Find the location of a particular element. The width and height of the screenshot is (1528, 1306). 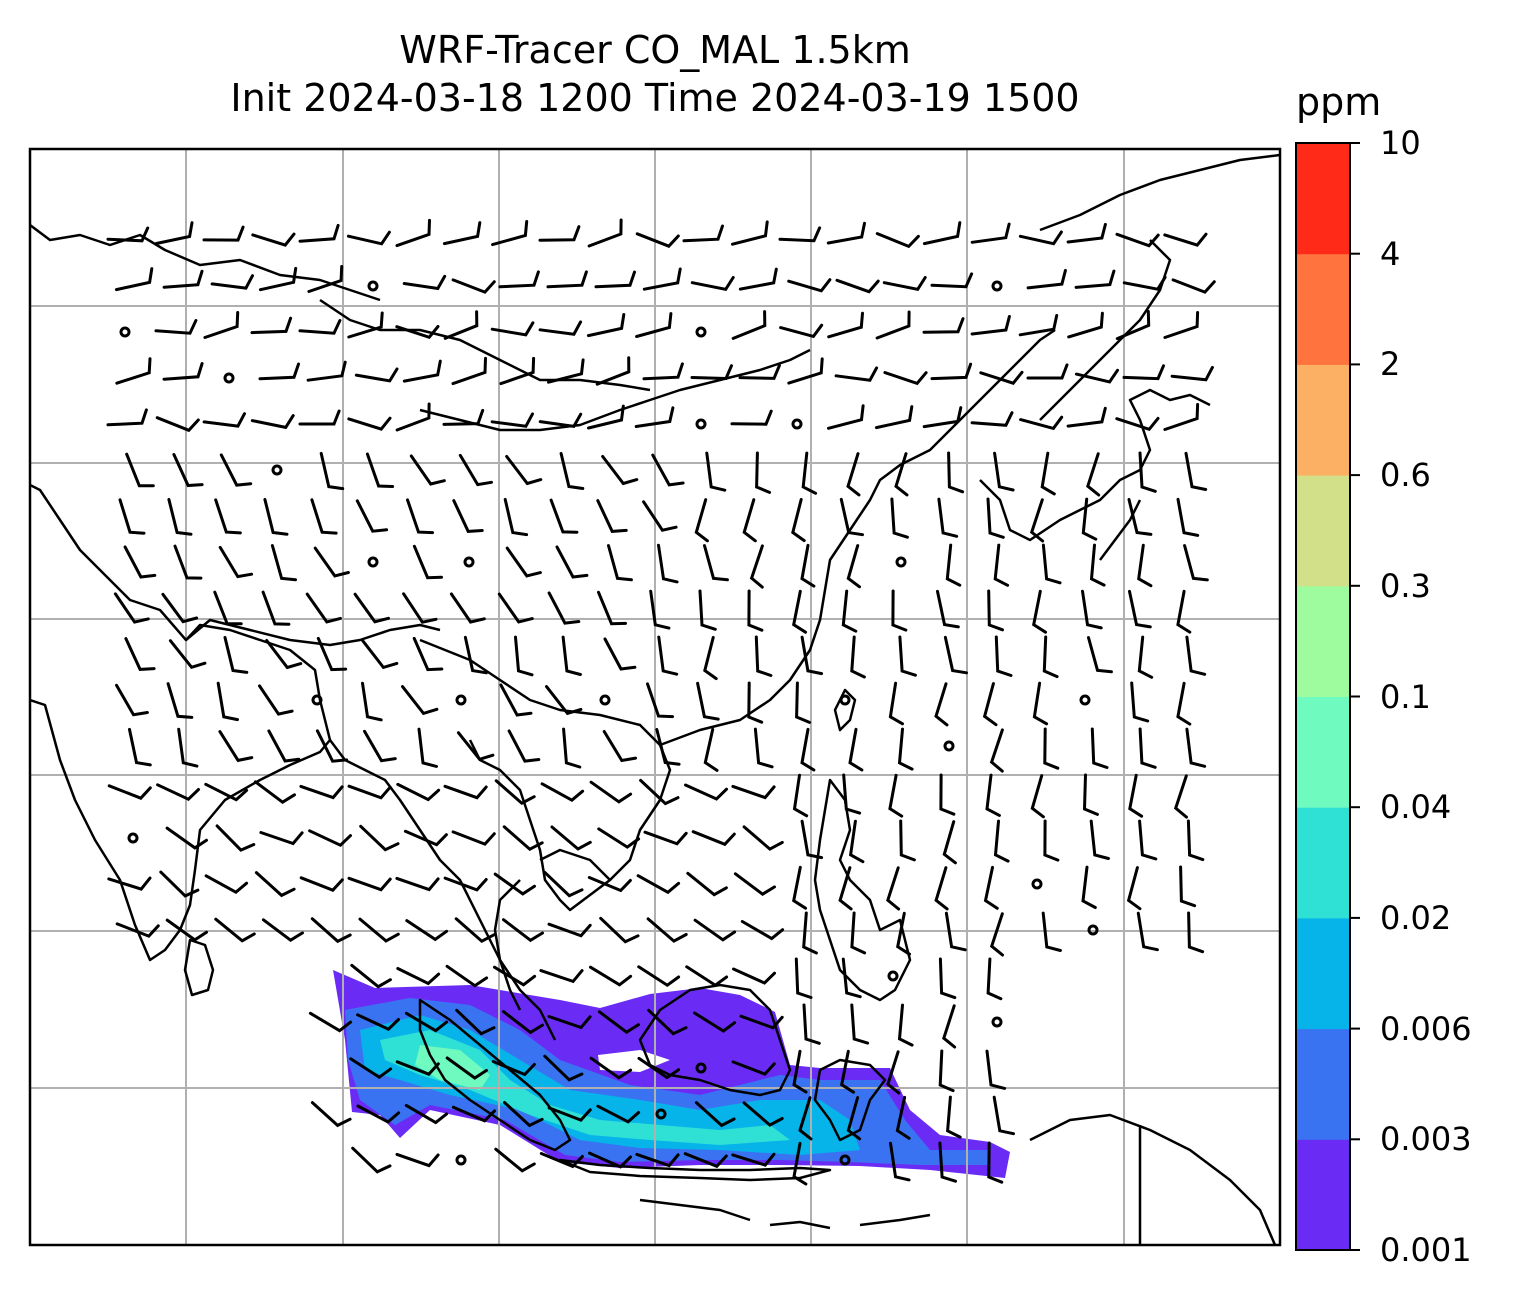

coast-sumatra is located at coordinates (495, 1075).